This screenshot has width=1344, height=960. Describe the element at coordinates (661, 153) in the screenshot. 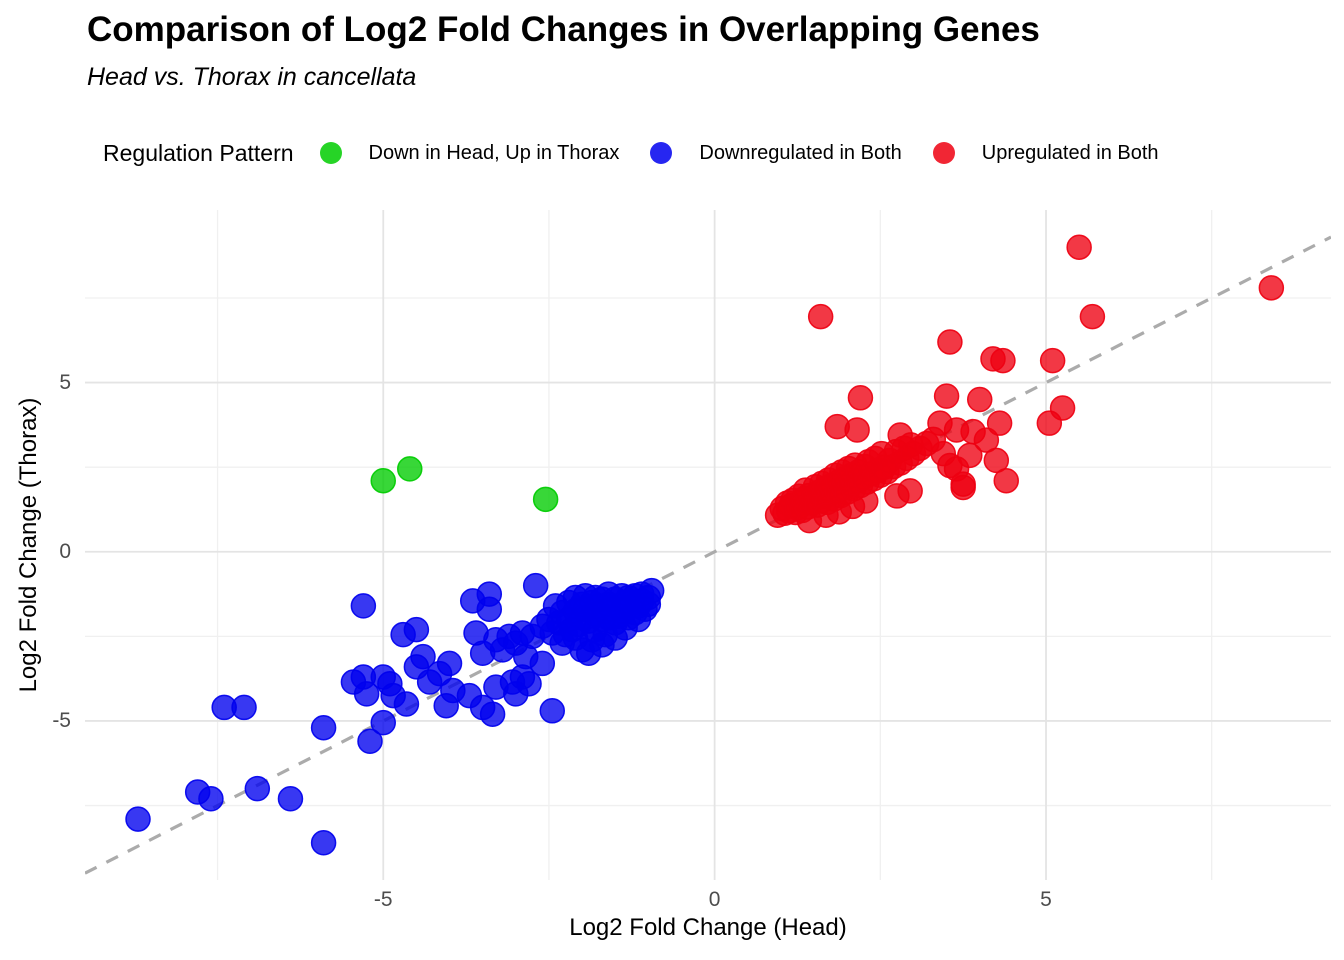

I see `blue-dot-icon` at that location.